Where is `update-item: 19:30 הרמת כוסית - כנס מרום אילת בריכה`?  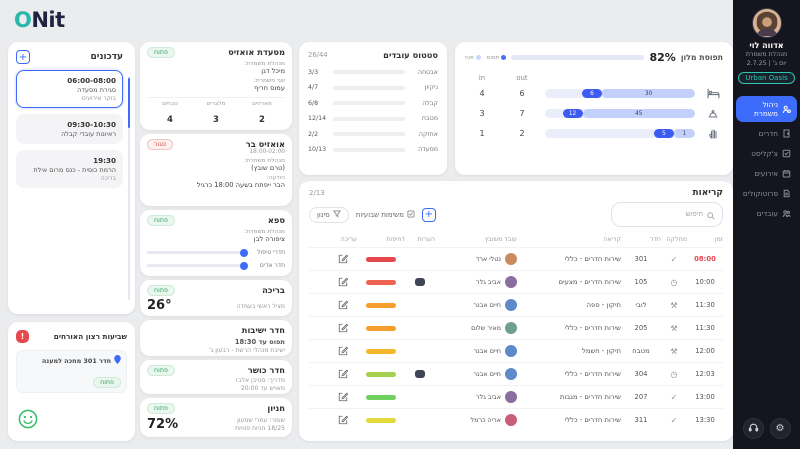 update-item: 19:30 הרמת כוסית - כנס מרום אילת בריכה is located at coordinates (69, 169).